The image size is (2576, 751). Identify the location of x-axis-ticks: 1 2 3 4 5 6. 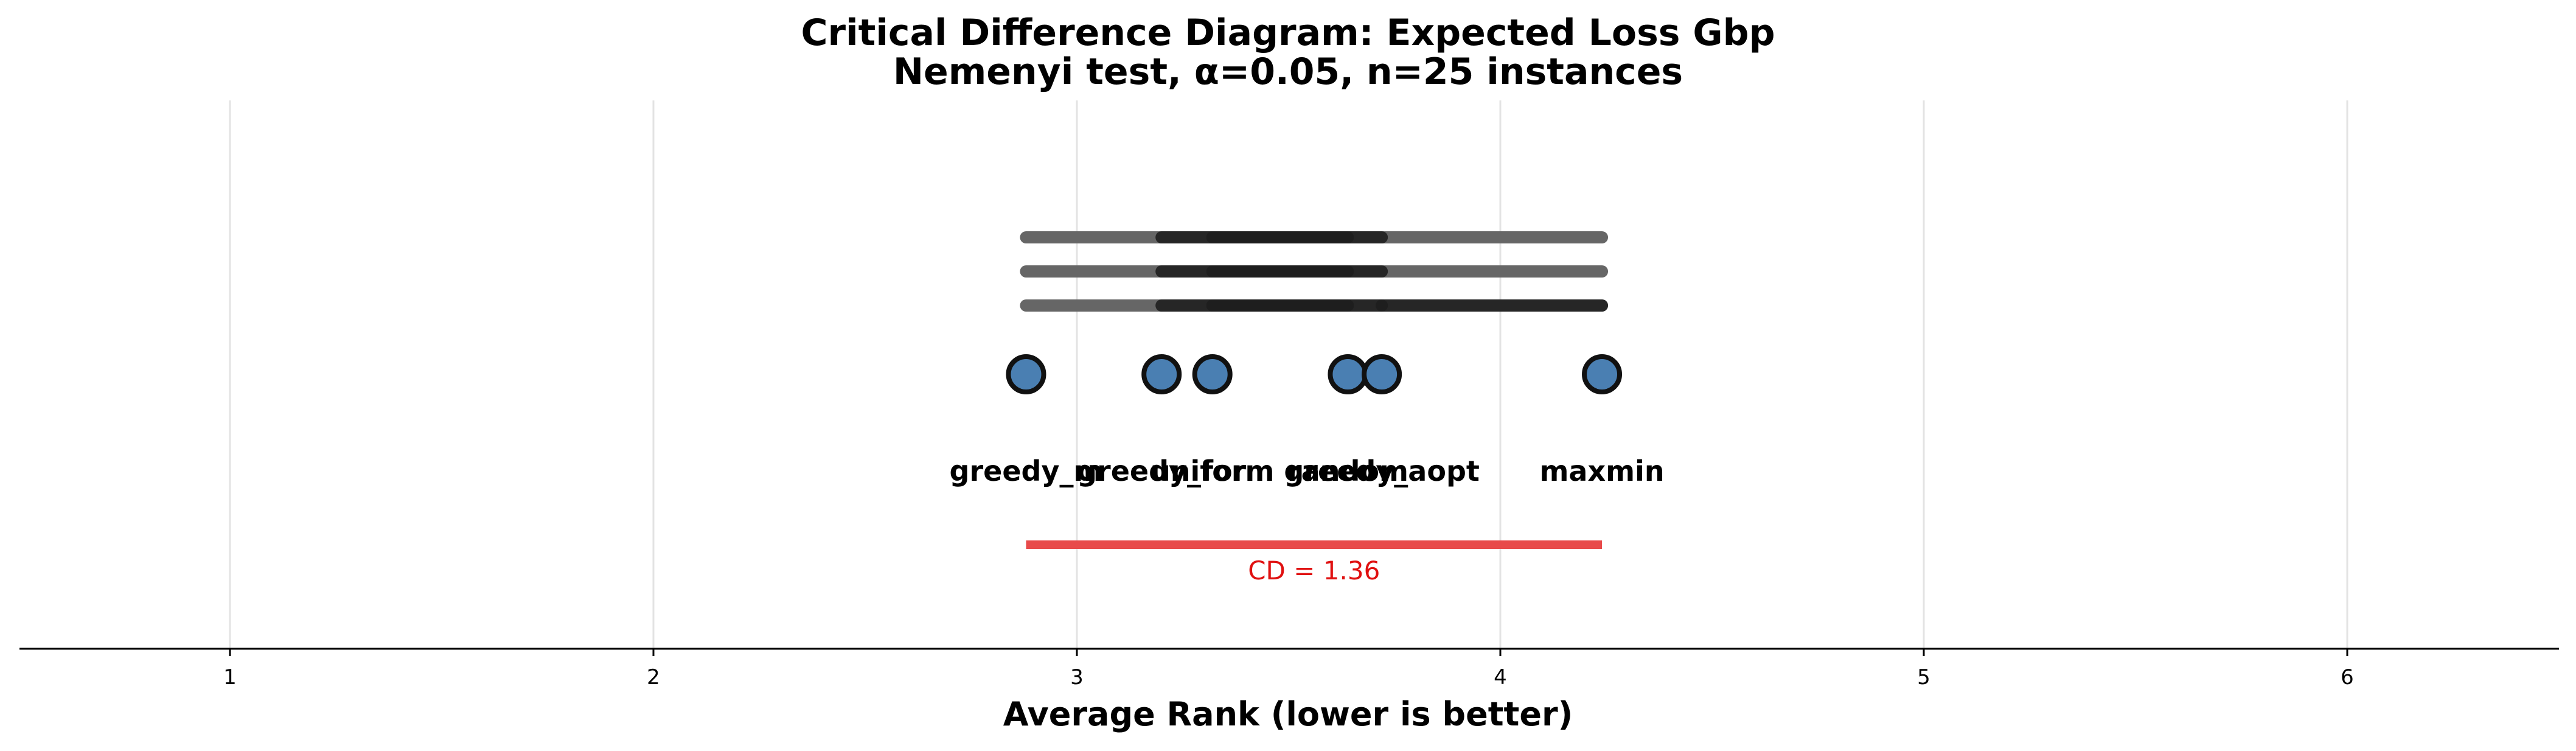
(1288, 669).